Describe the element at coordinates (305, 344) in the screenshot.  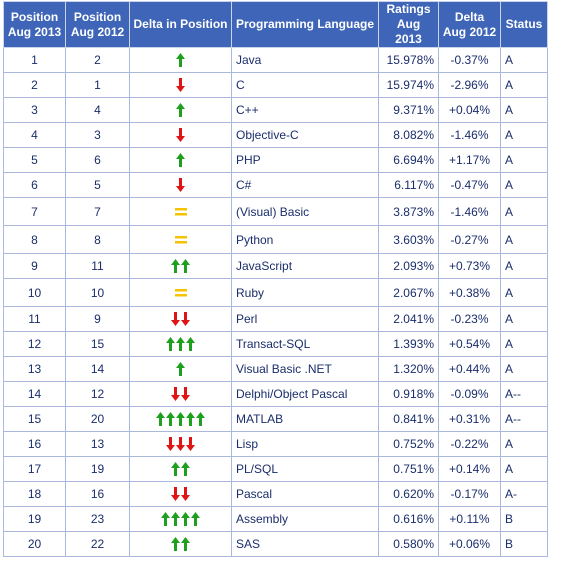
I see `language-cell: Transact-SQL` at that location.